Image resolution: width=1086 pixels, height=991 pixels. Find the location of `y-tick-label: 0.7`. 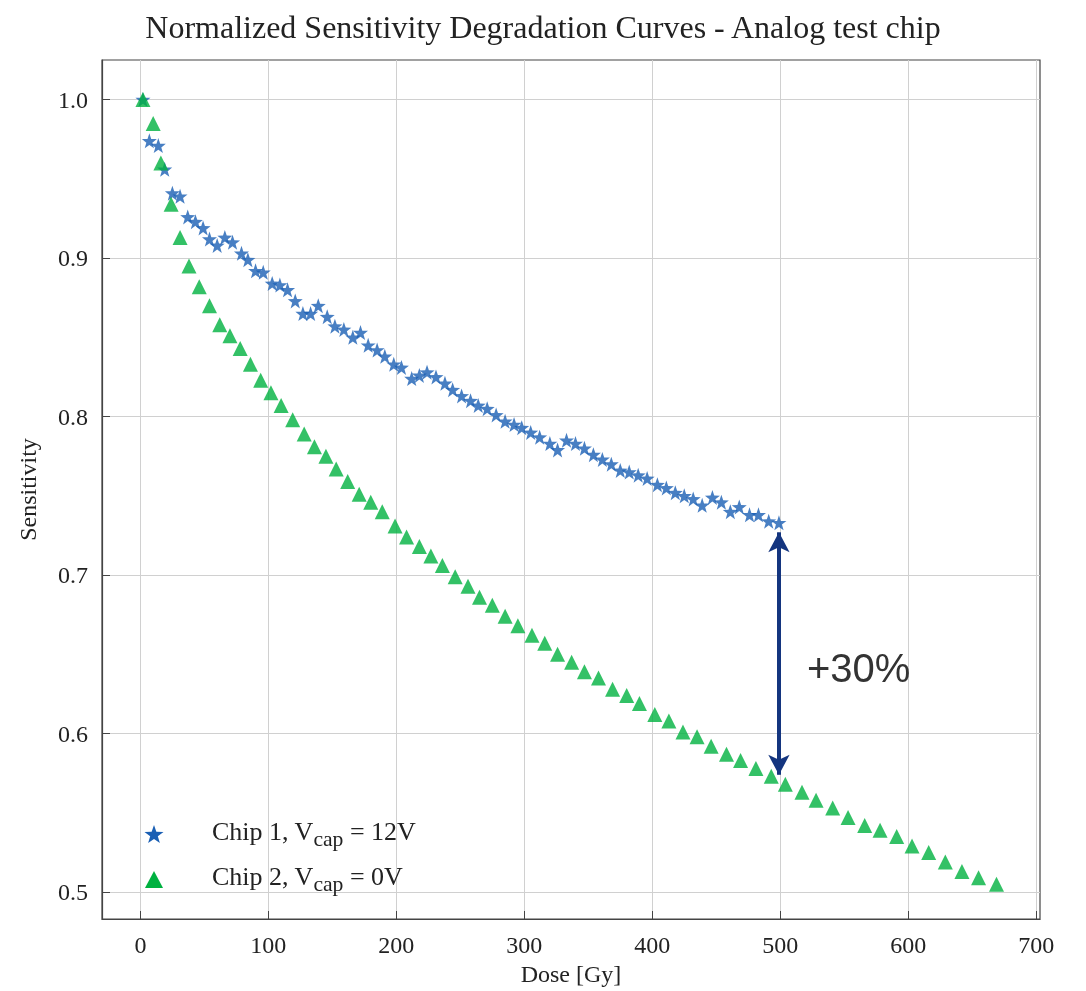

y-tick-label: 0.7 is located at coordinates (73, 575).